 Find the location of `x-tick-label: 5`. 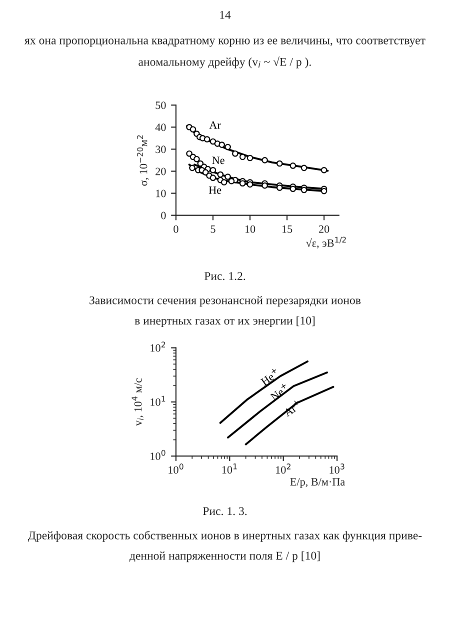

x-tick-label: 5 is located at coordinates (213, 229).